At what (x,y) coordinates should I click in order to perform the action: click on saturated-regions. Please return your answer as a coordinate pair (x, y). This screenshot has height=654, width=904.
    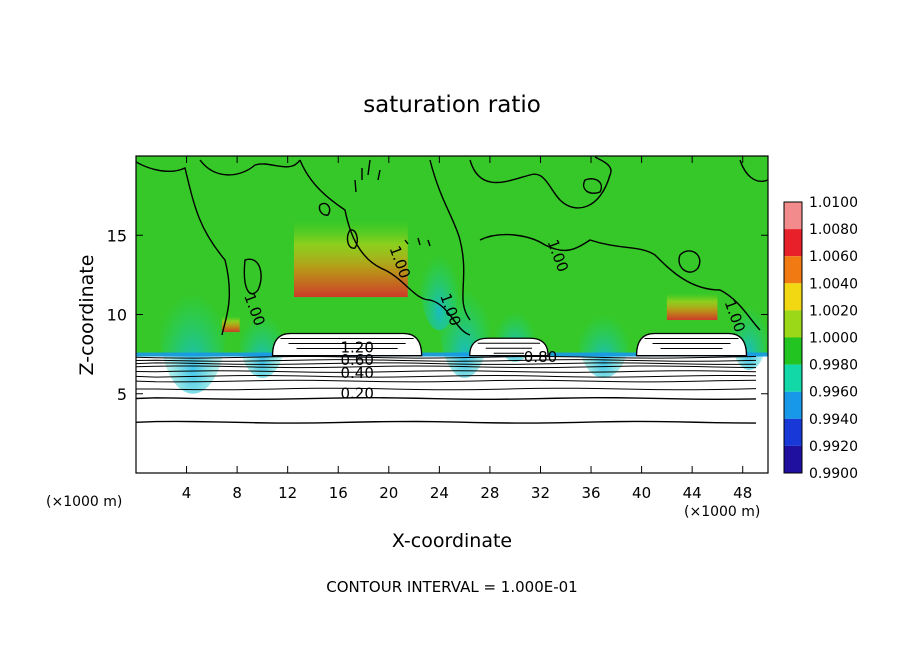
    Looking at the image, I should click on (509, 344).